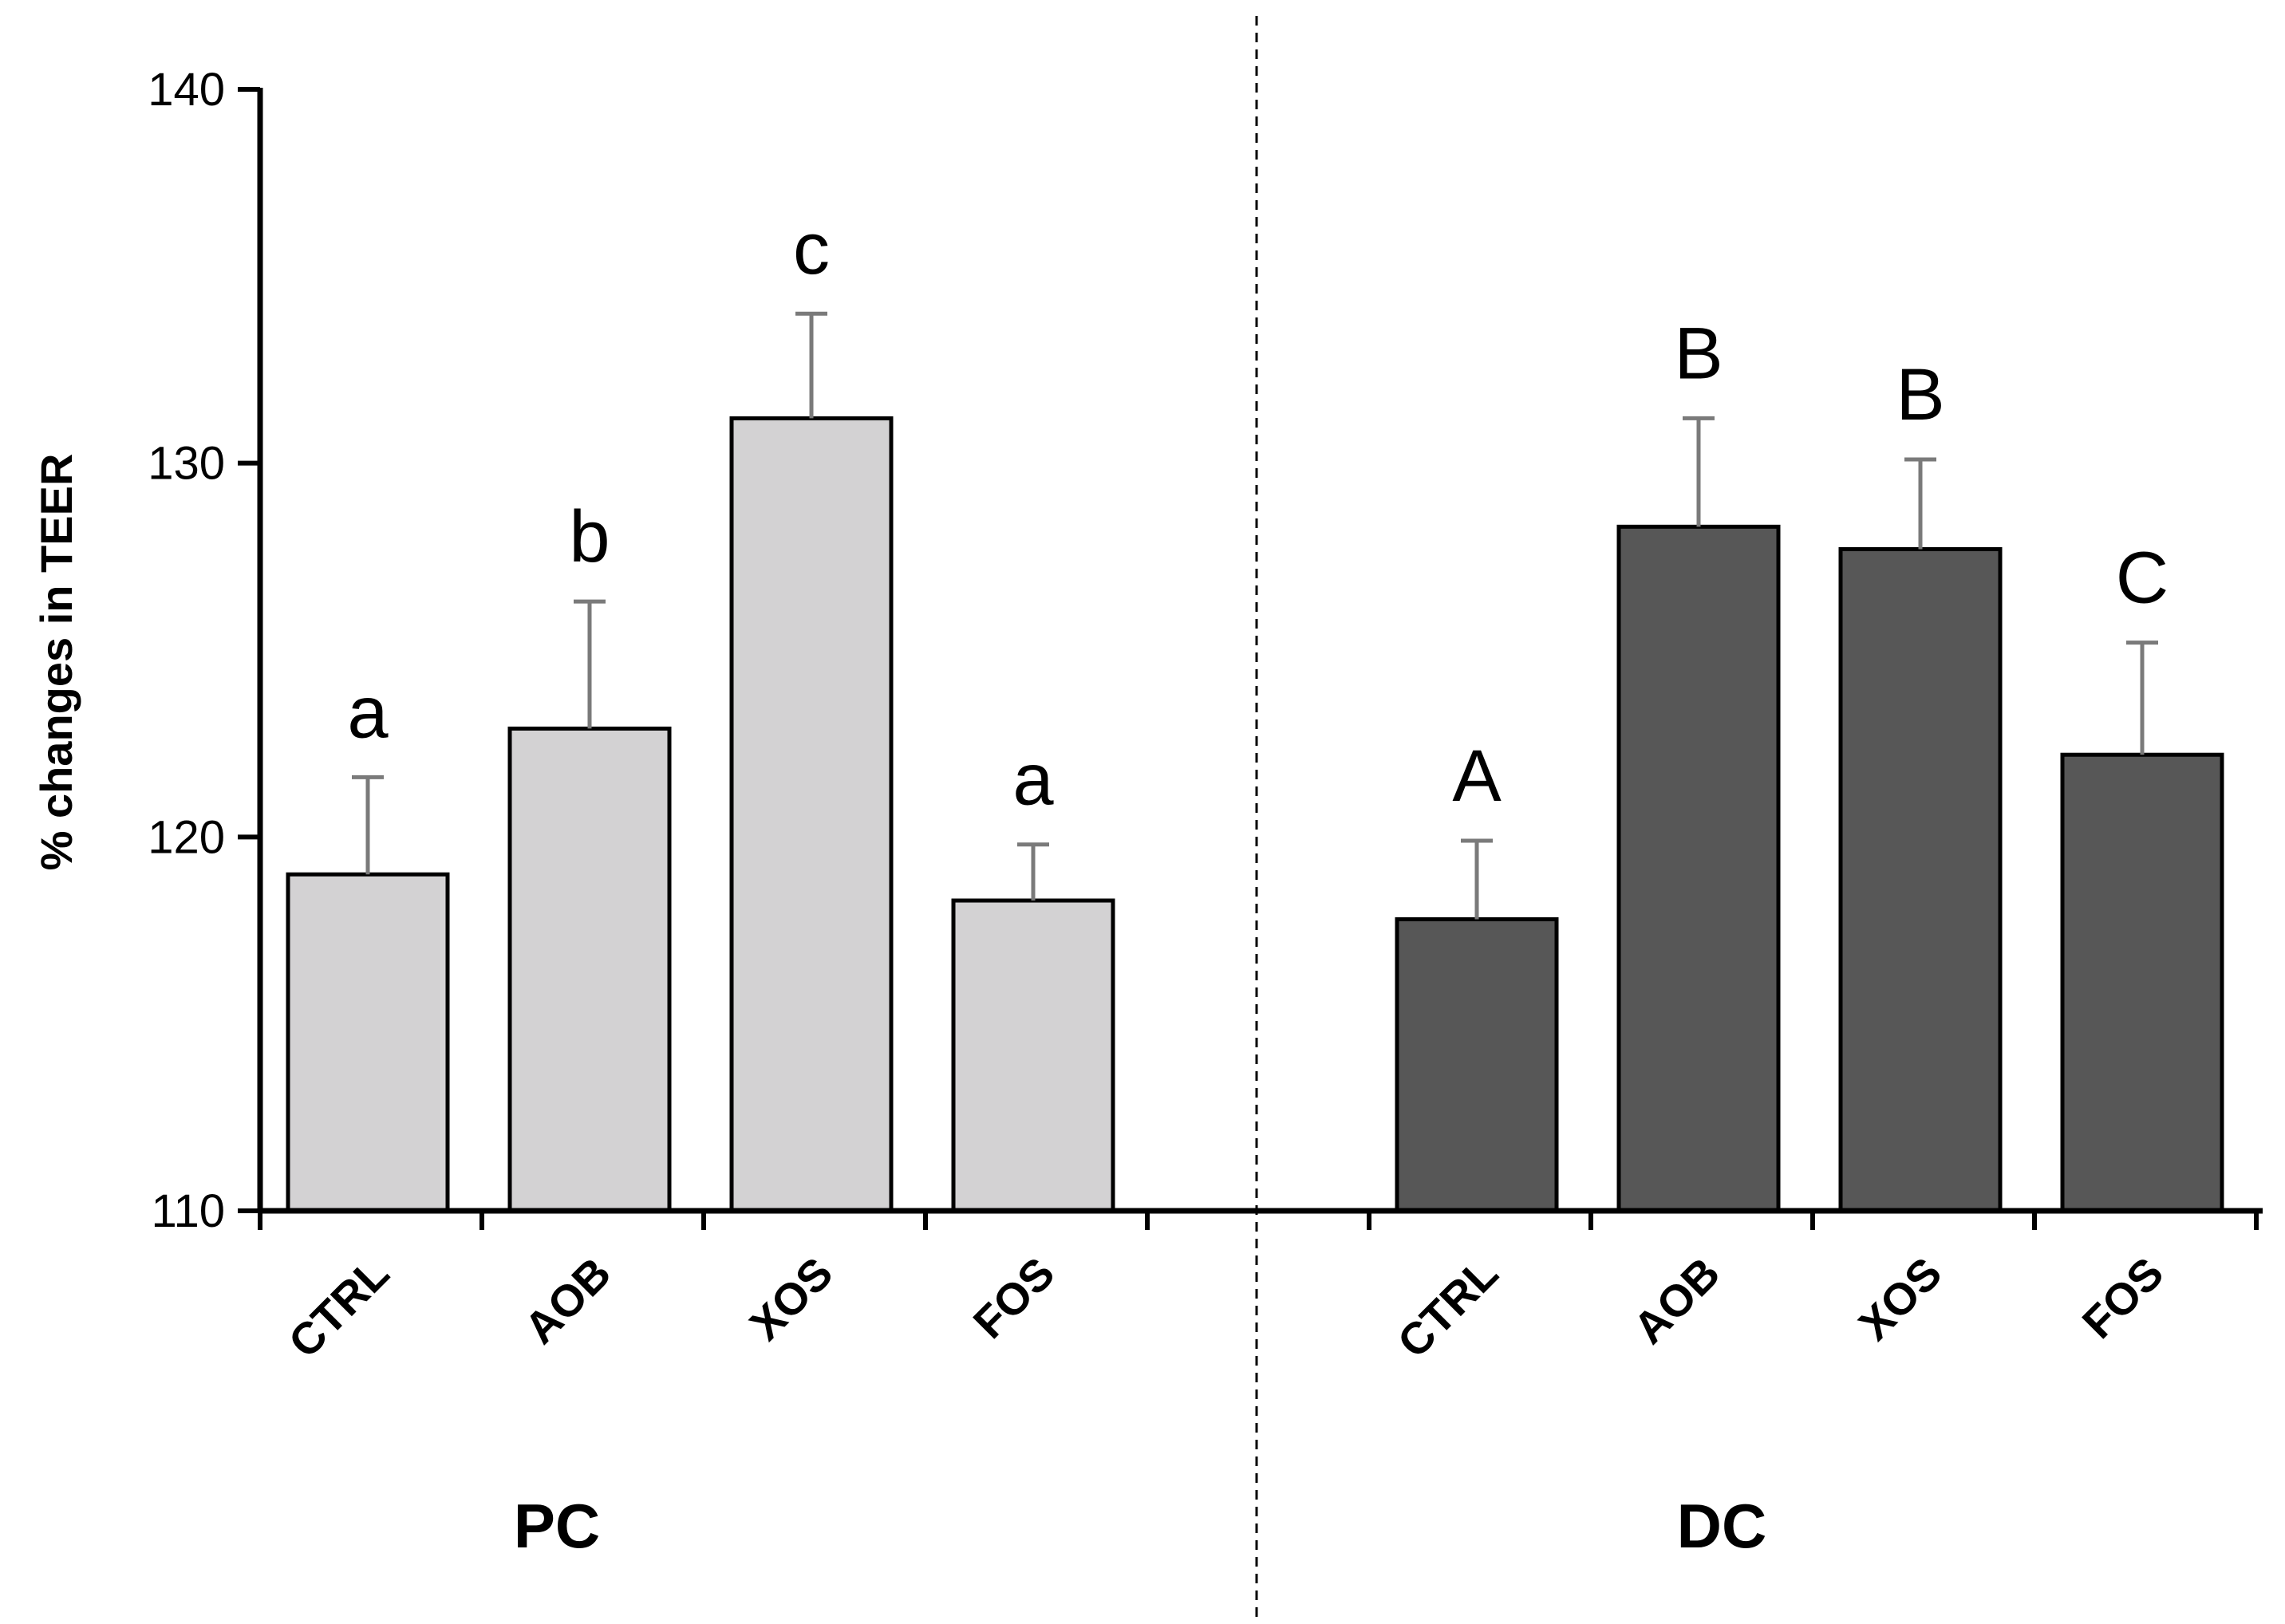  Describe the element at coordinates (1677, 1301) in the screenshot. I see `category-label-dc-aob: AOB` at that location.